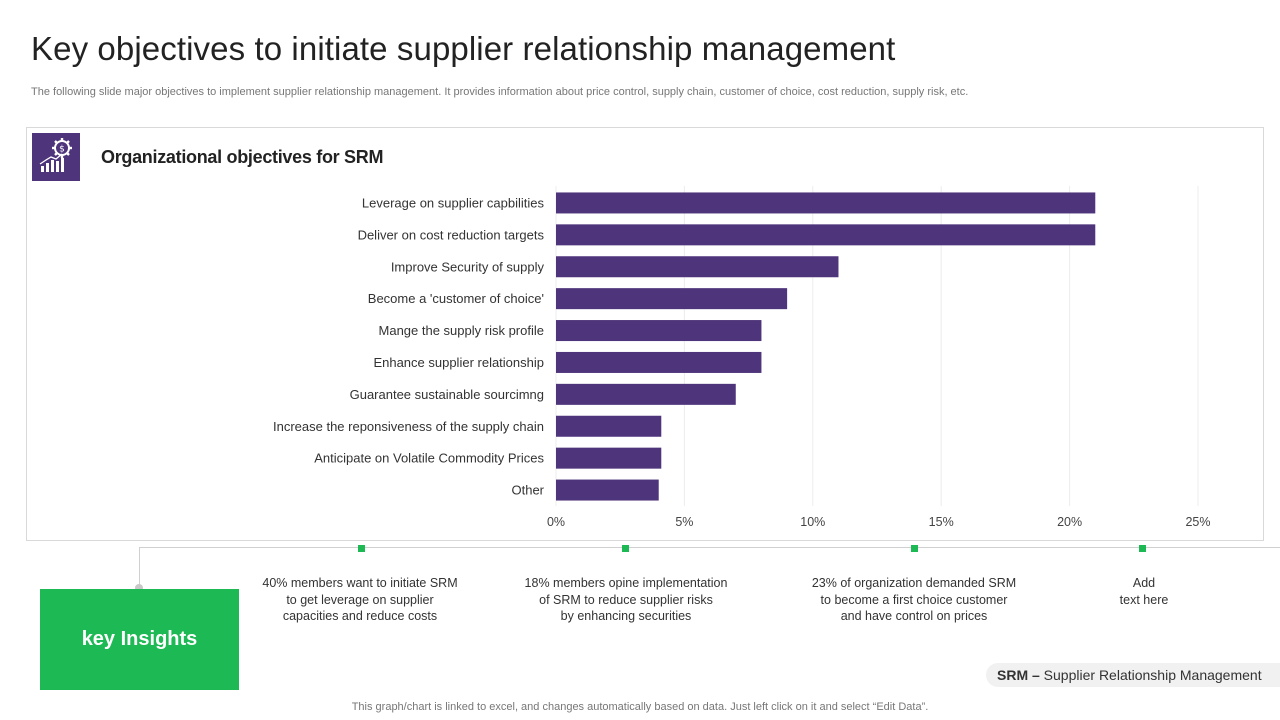 This screenshot has height=720, width=1280. I want to click on insights-connector-drop, so click(139, 567).